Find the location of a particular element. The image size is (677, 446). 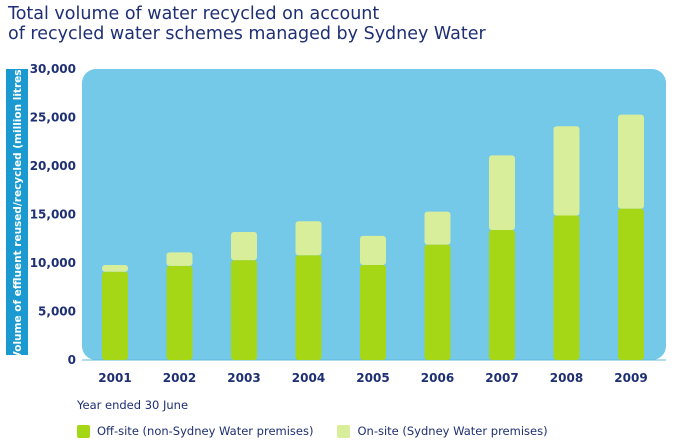

y-tick-label: 5,000 is located at coordinates (57, 312).